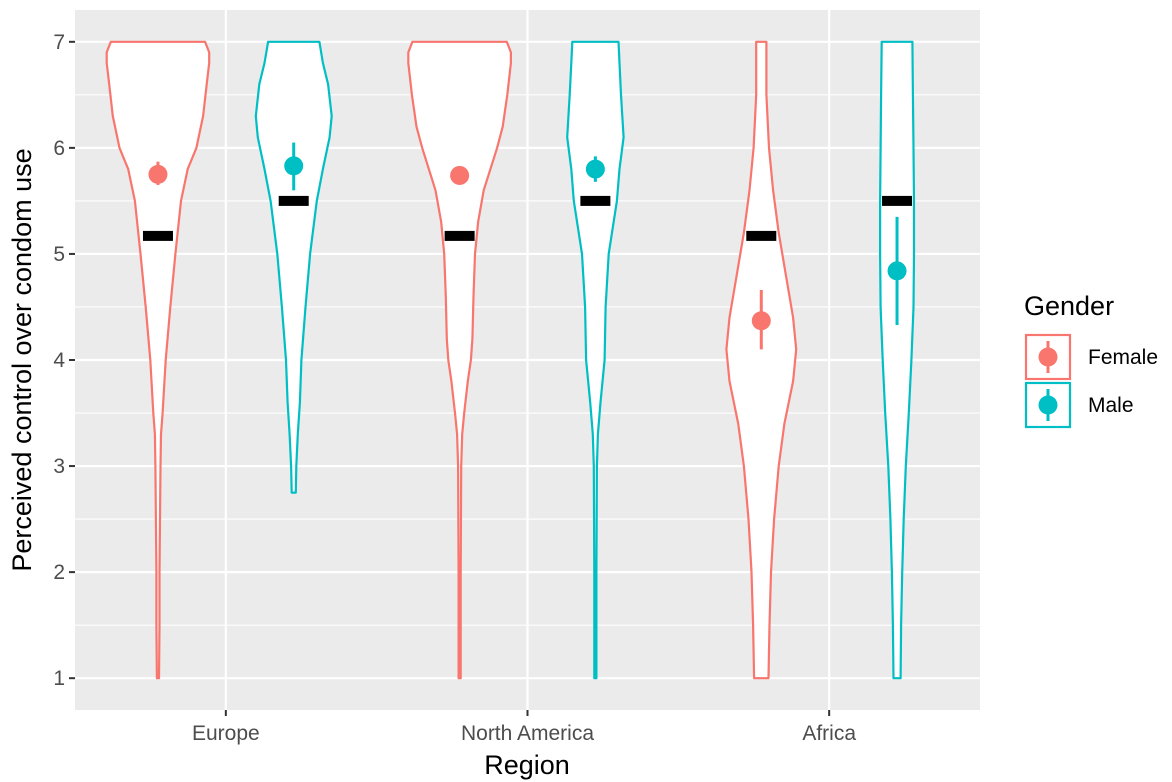  I want to click on legend-label: Male, so click(1111, 405).